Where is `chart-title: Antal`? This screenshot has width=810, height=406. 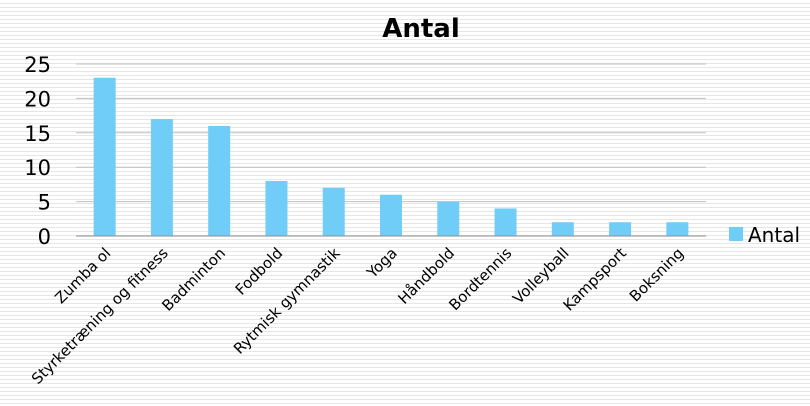
chart-title: Antal is located at coordinates (421, 29).